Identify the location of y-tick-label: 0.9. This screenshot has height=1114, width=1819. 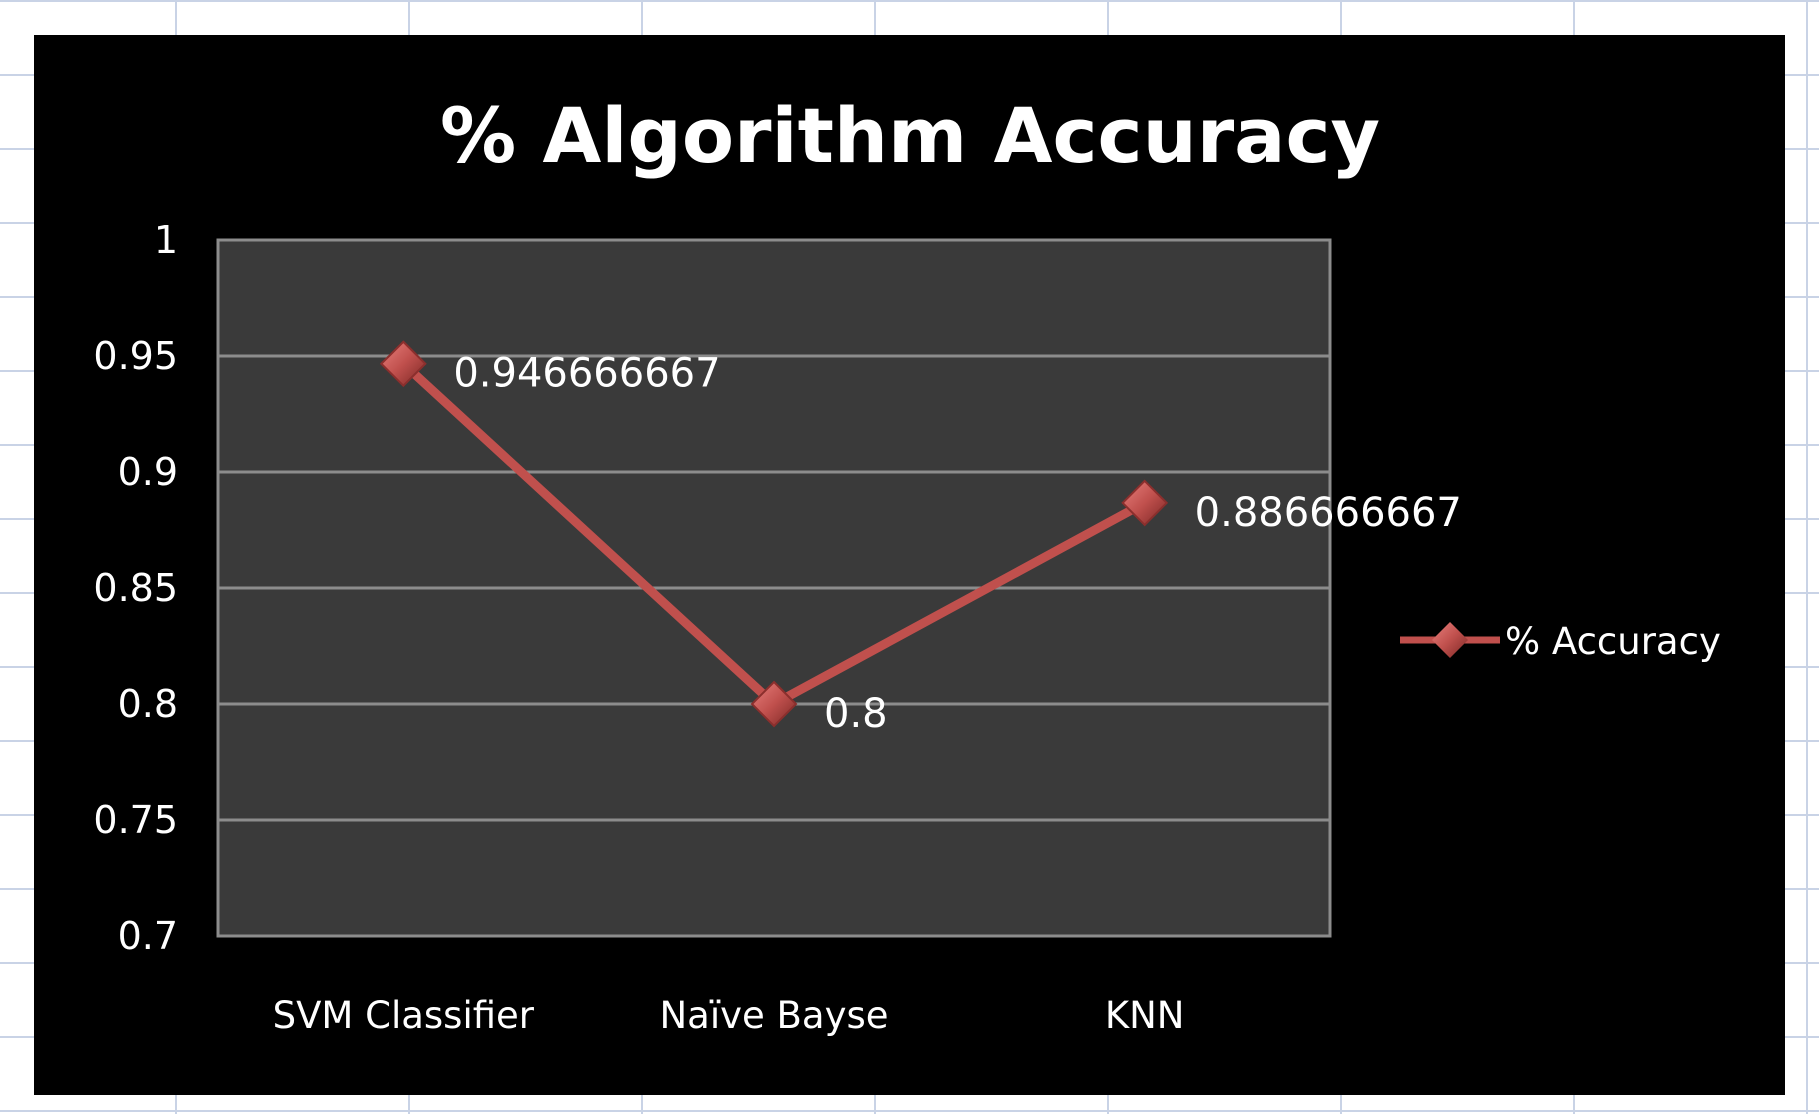
(148, 472).